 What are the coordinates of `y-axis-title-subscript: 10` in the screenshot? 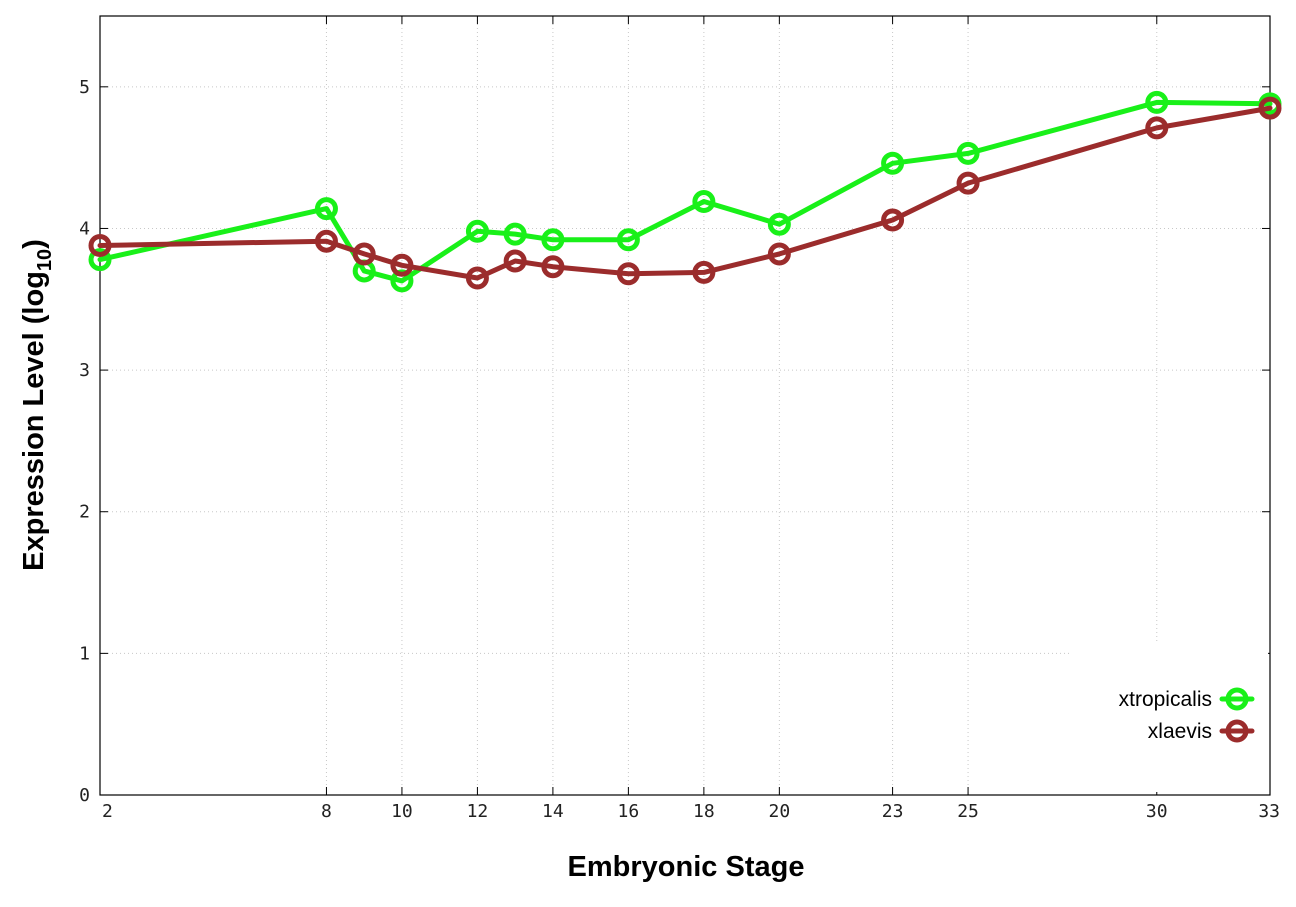 It's located at (45, 260).